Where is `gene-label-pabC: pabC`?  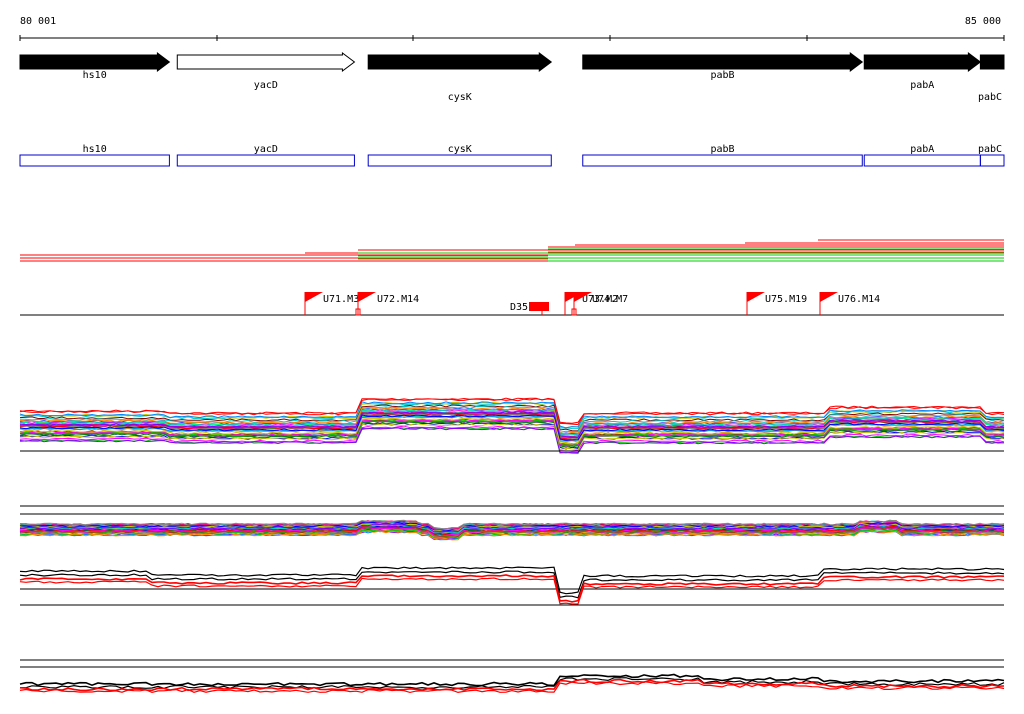
gene-label-pabC: pabC is located at coordinates (990, 97).